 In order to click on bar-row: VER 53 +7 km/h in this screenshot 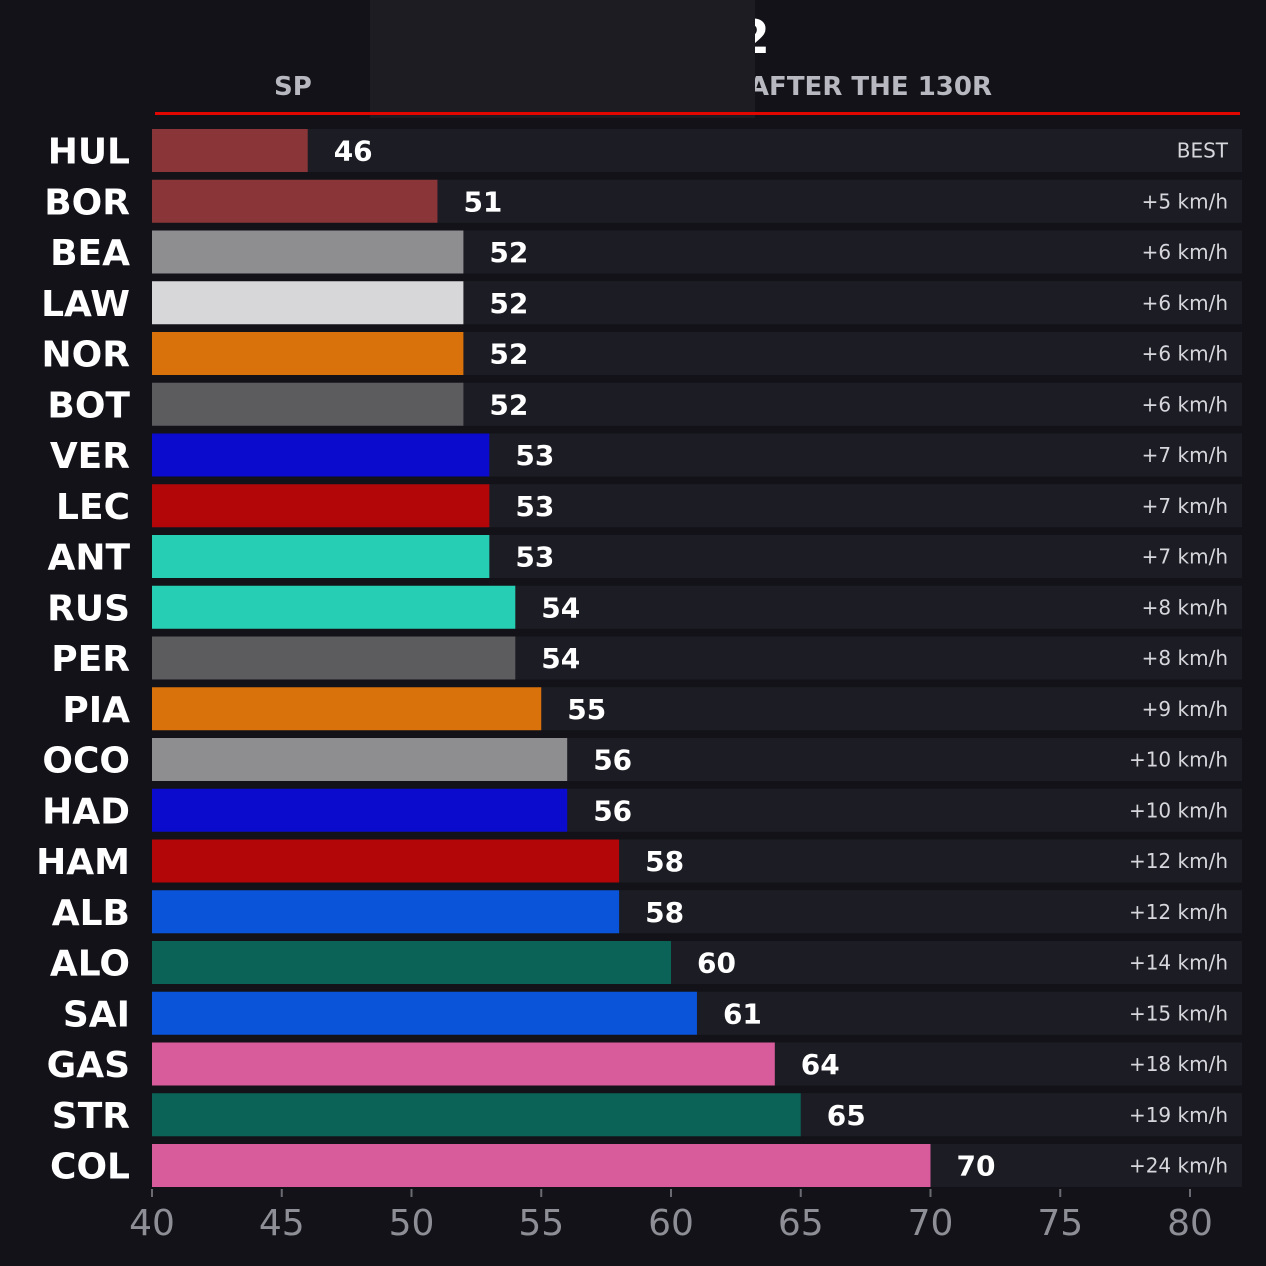, I will do `click(646, 455)`.